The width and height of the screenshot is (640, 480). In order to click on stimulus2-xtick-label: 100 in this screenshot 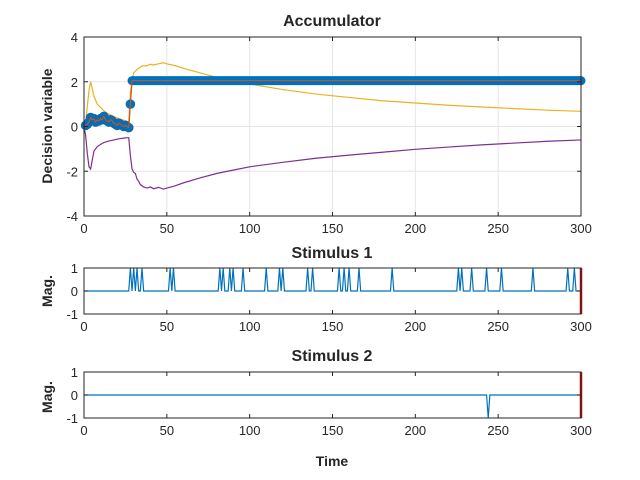, I will do `click(250, 430)`.